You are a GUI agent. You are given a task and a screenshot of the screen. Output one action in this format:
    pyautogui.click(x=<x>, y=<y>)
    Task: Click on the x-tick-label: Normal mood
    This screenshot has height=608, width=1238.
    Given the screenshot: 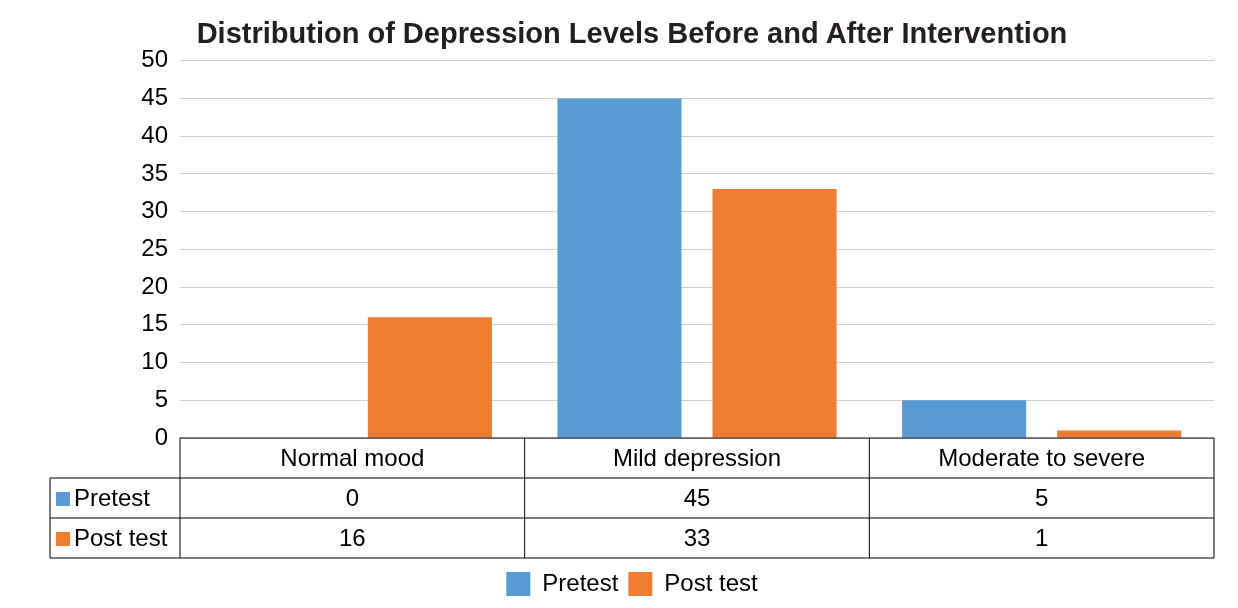 What is the action you would take?
    pyautogui.click(x=352, y=457)
    